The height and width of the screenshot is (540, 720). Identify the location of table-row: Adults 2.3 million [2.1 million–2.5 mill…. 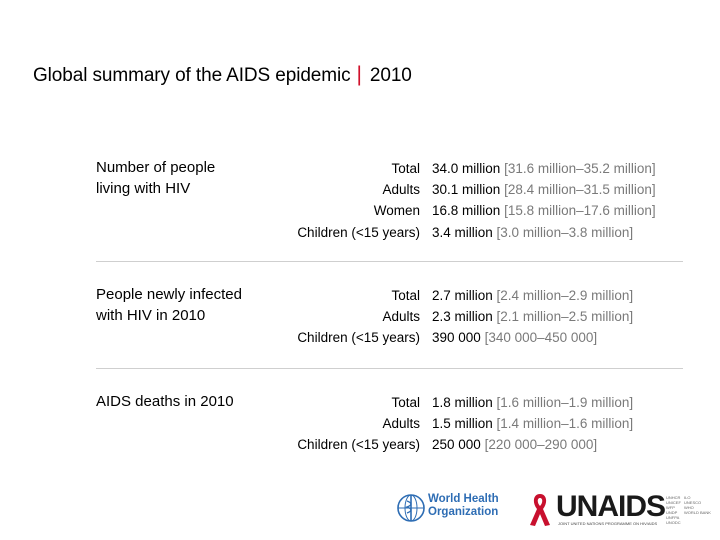
(389, 316).